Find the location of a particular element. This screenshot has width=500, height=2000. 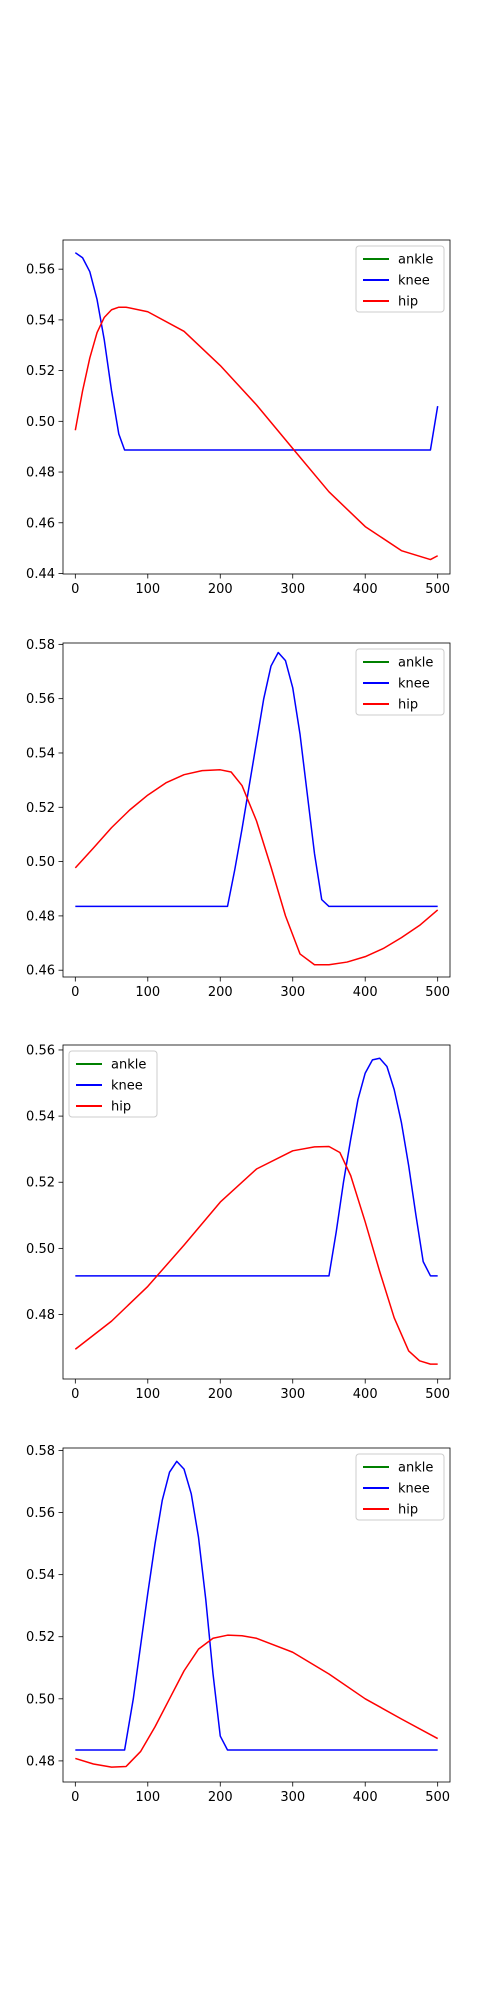

y-tick-label: 0.44 is located at coordinates (40, 574).